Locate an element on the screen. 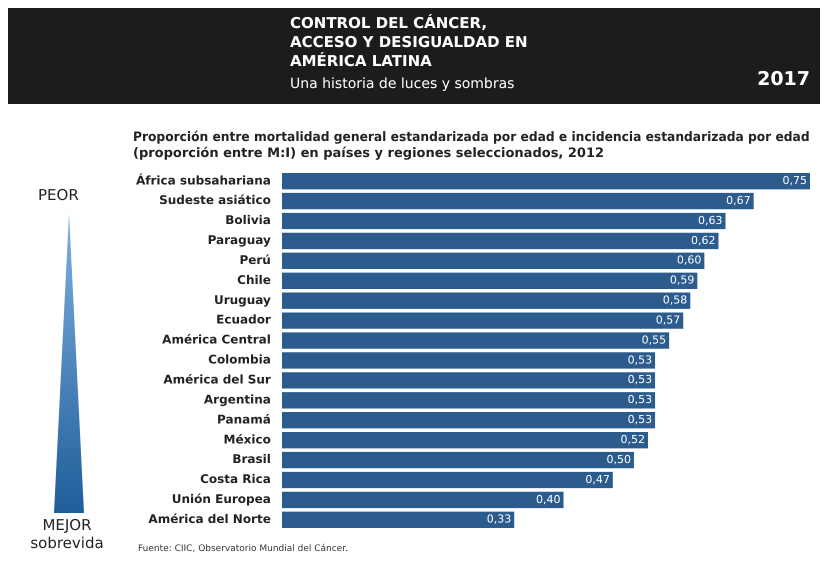  data-label: 0,57 is located at coordinates (668, 319).